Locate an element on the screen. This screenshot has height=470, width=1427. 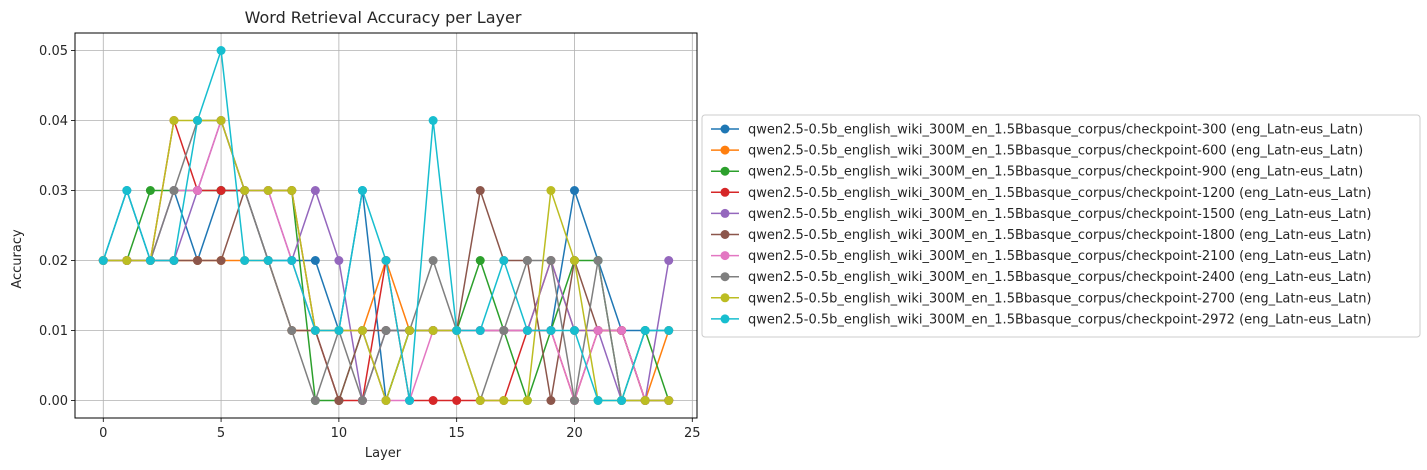
y-tick-label: 0.05 is located at coordinates (53, 51).